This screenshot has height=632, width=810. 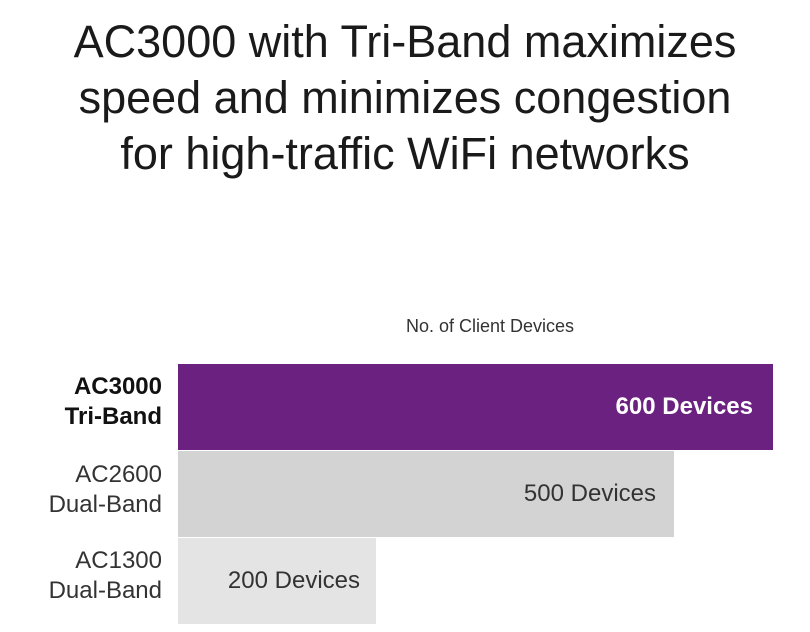 I want to click on category-label-line-1: AC1300, so click(x=118, y=560).